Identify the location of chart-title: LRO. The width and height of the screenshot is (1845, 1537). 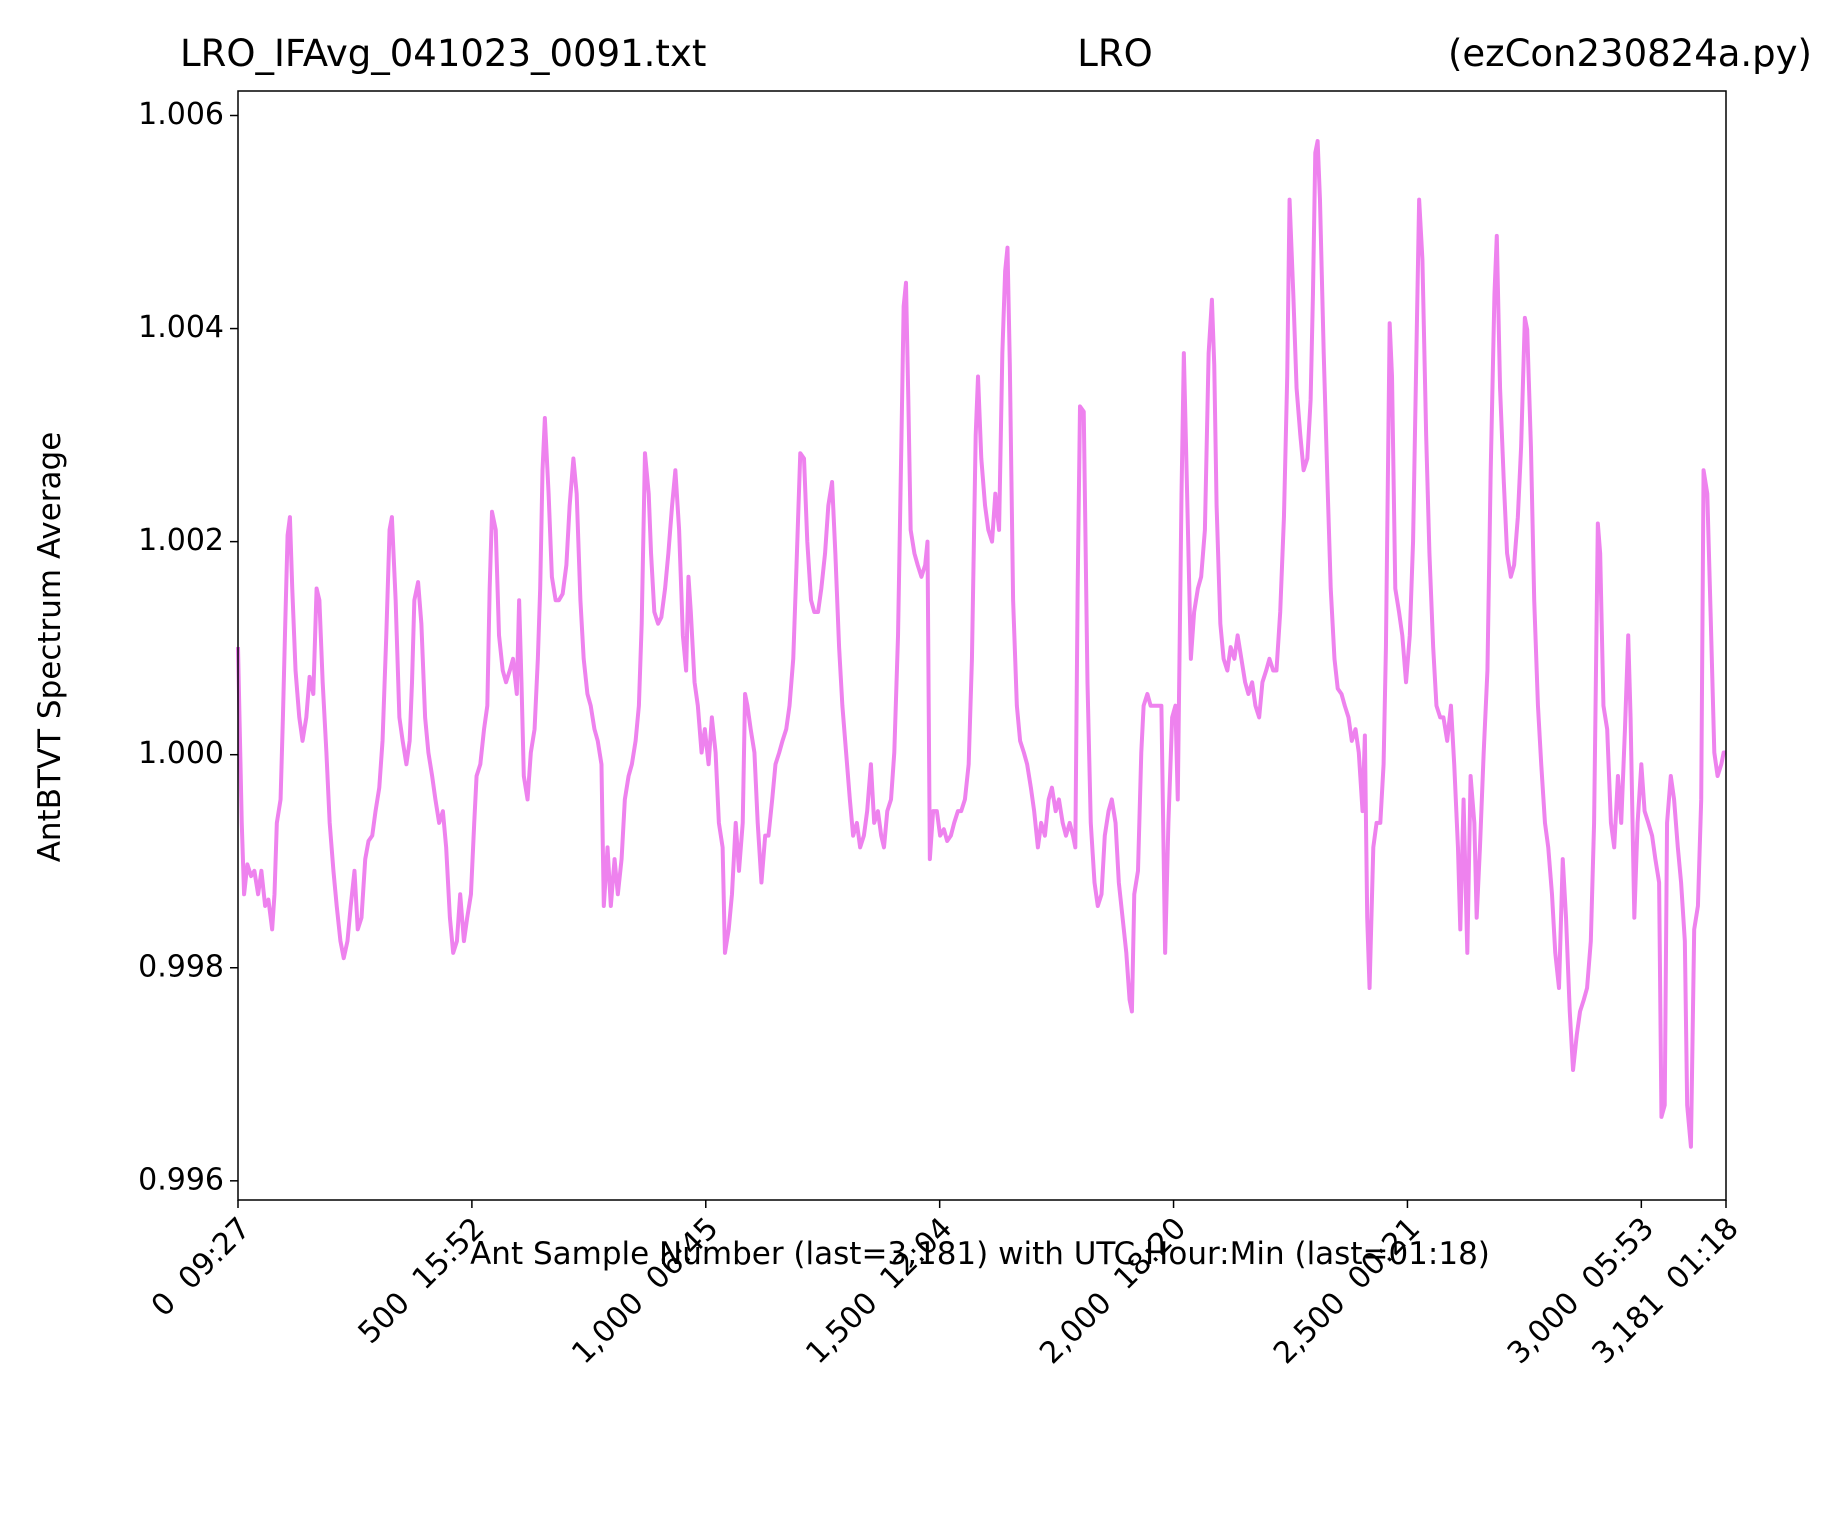
(1114, 53).